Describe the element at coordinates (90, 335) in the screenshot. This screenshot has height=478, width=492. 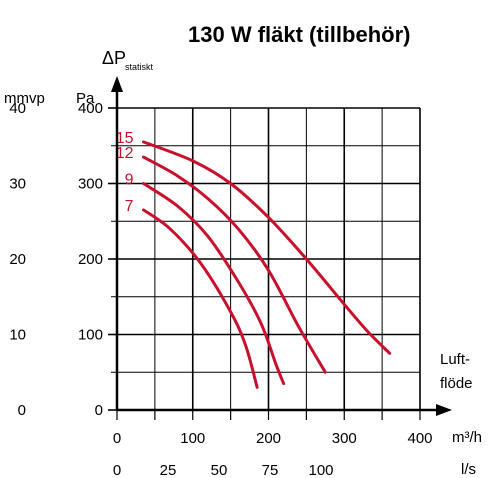
I see `y-tick-label-pa: 100` at that location.